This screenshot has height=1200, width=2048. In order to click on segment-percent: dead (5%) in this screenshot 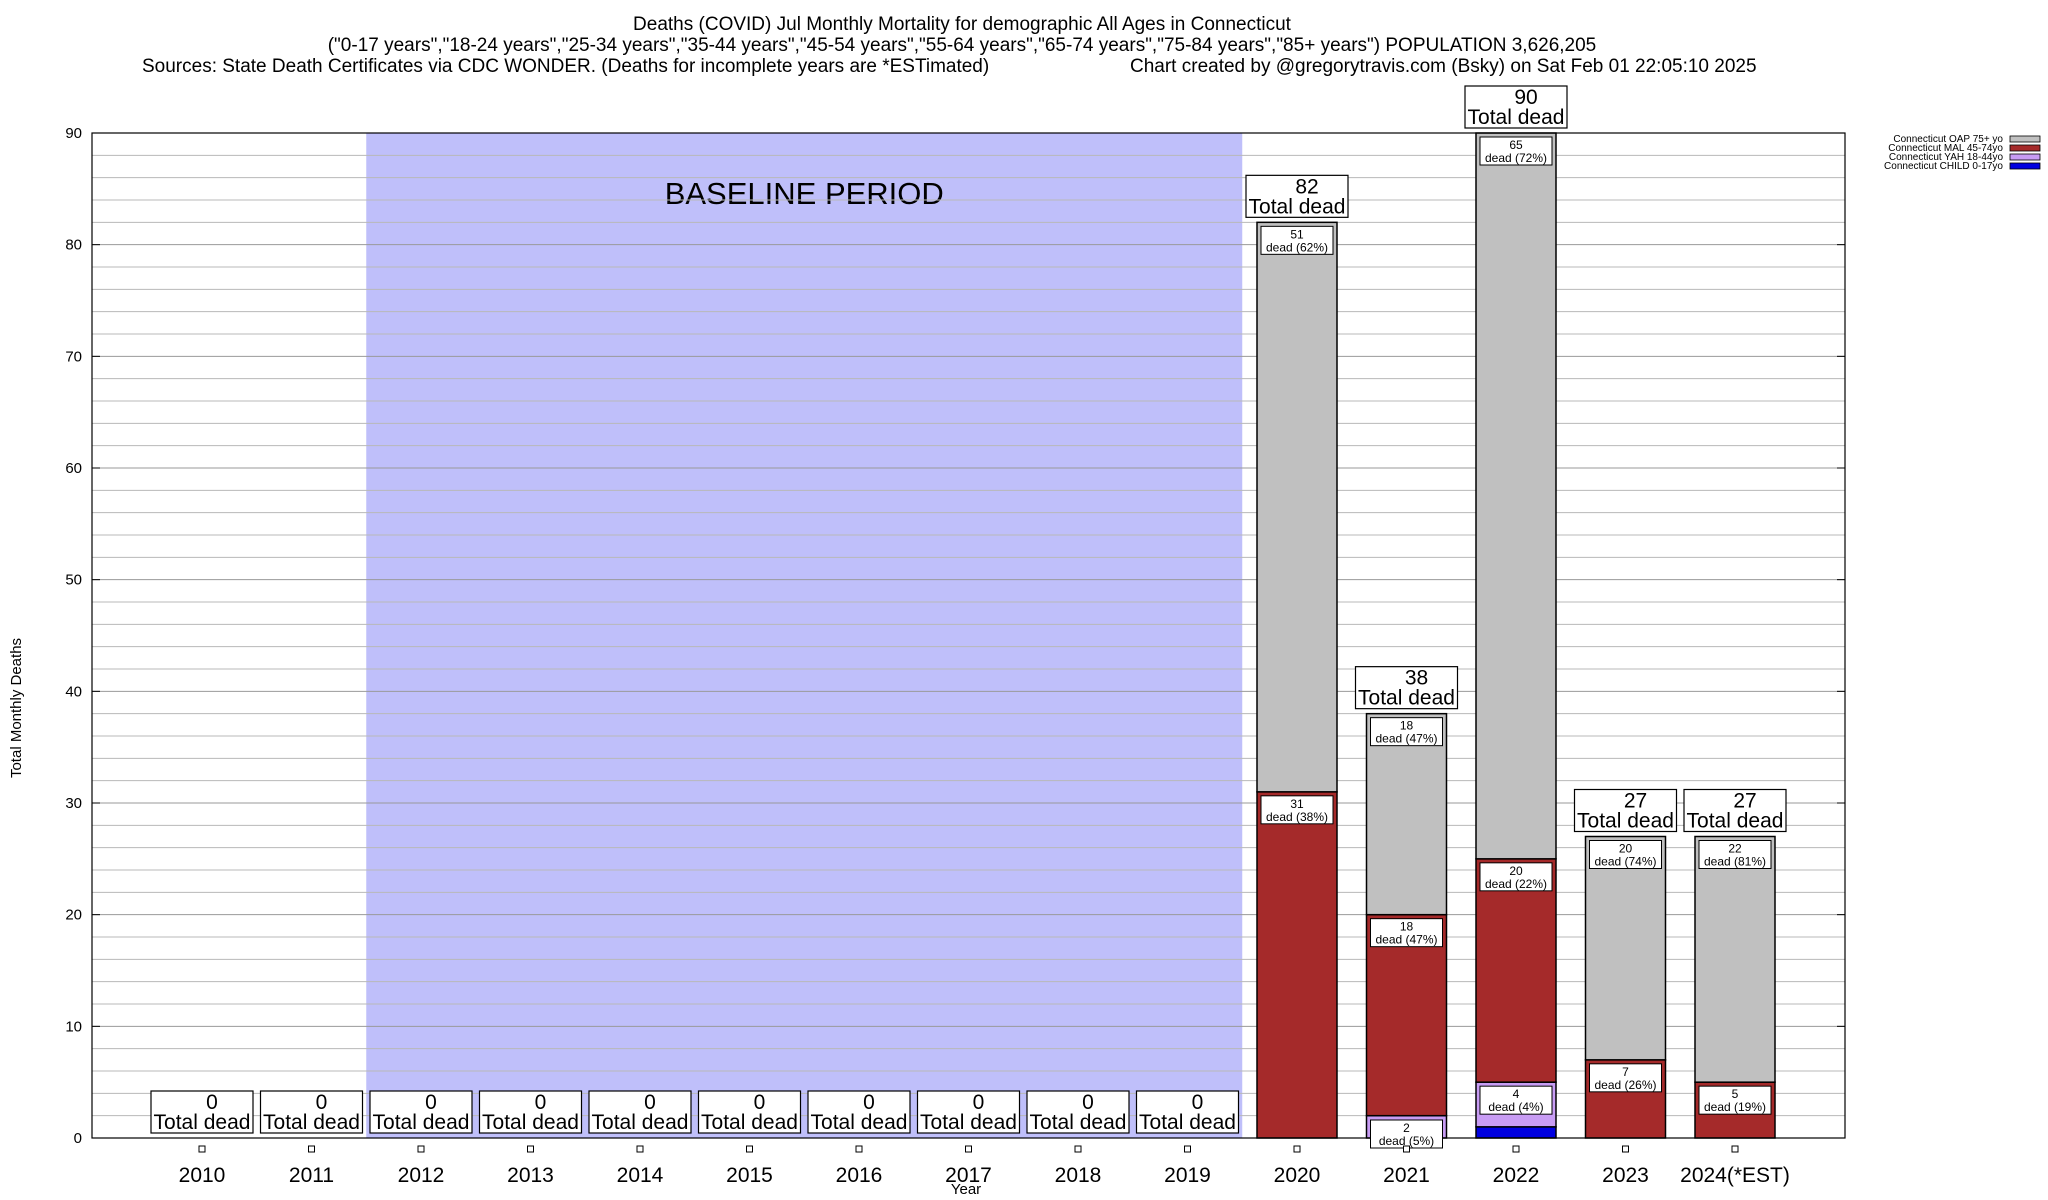, I will do `click(1406, 1141)`.